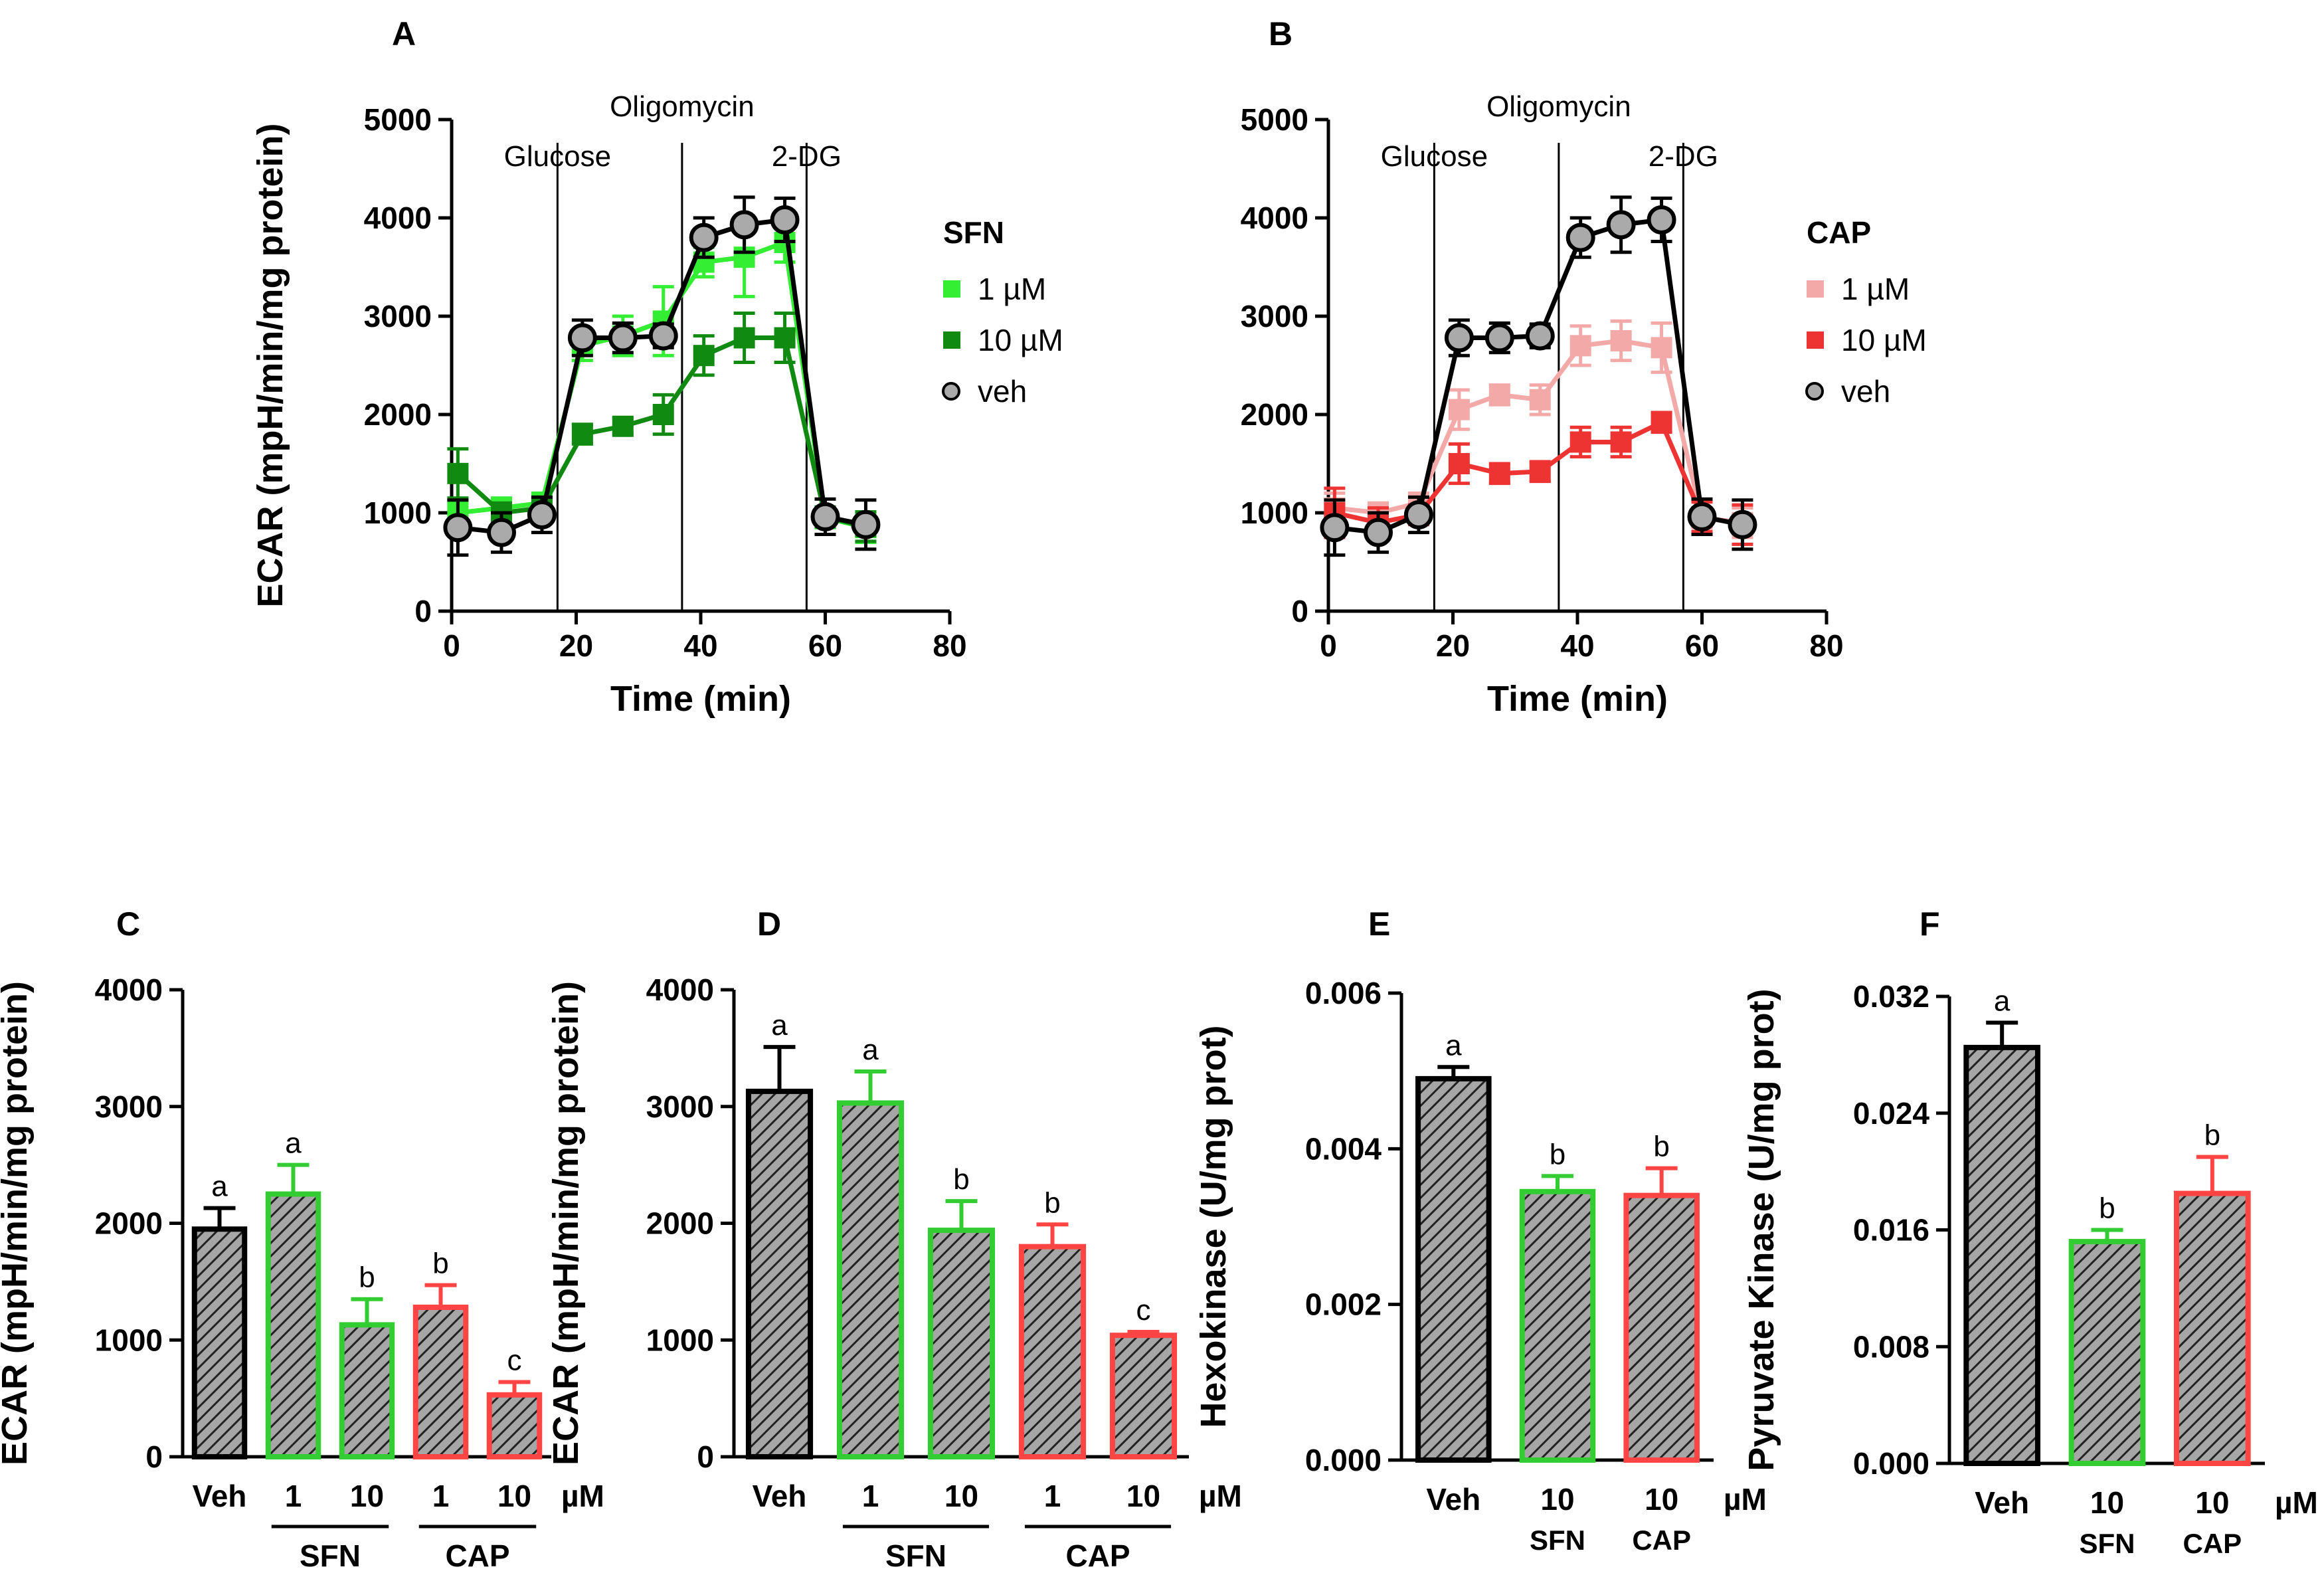  What do you see at coordinates (576, 645) in the screenshot?
I see `x-tick-label: 20` at bounding box center [576, 645].